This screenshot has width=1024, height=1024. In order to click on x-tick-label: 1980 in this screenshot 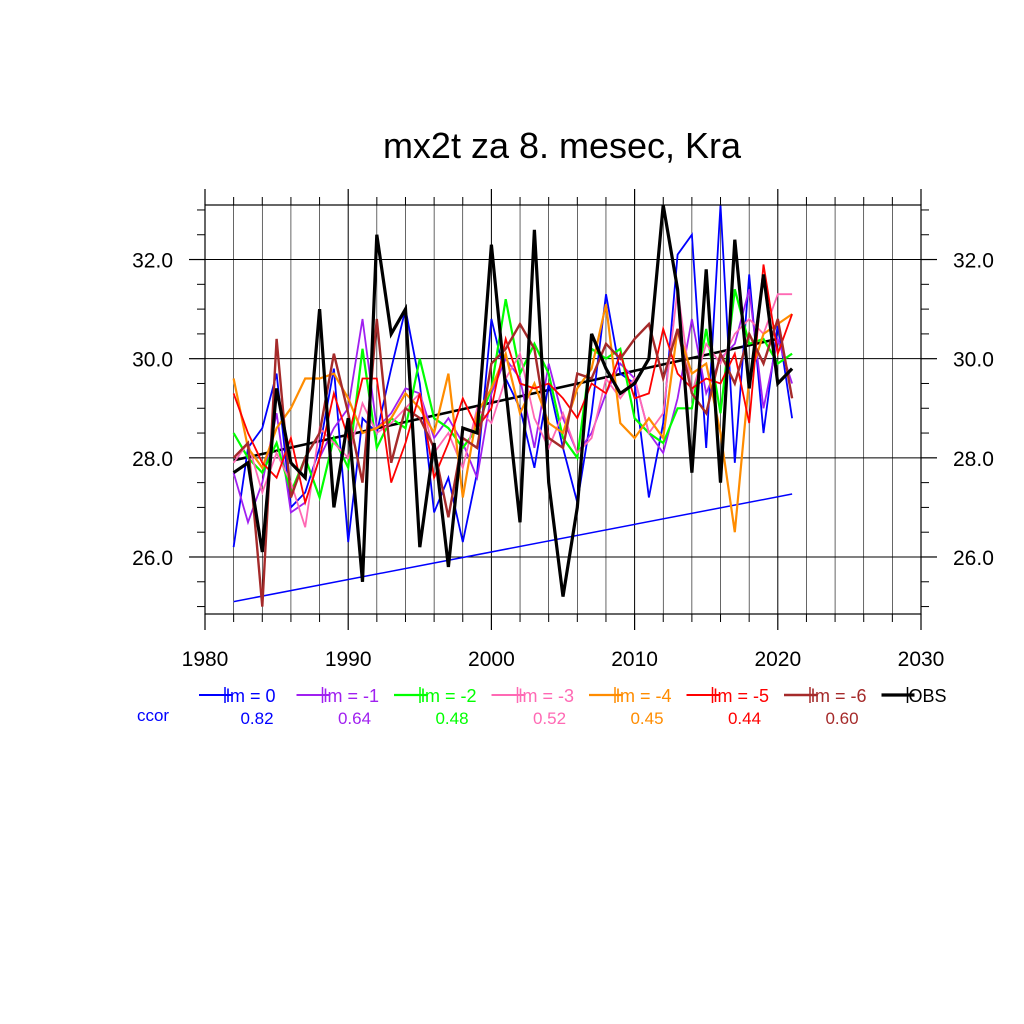, I will do `click(205, 659)`.